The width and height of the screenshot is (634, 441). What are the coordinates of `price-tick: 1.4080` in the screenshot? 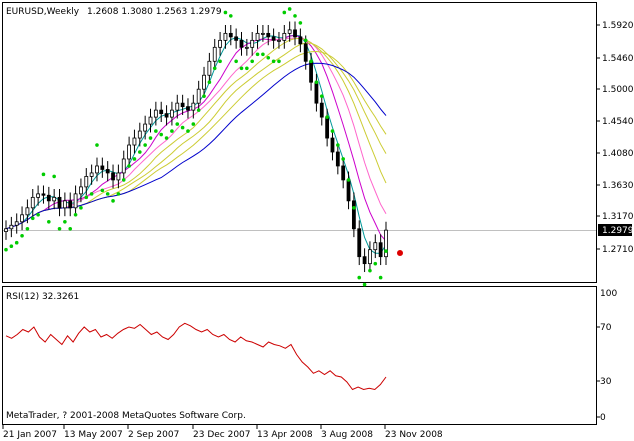 It's located at (615, 154).